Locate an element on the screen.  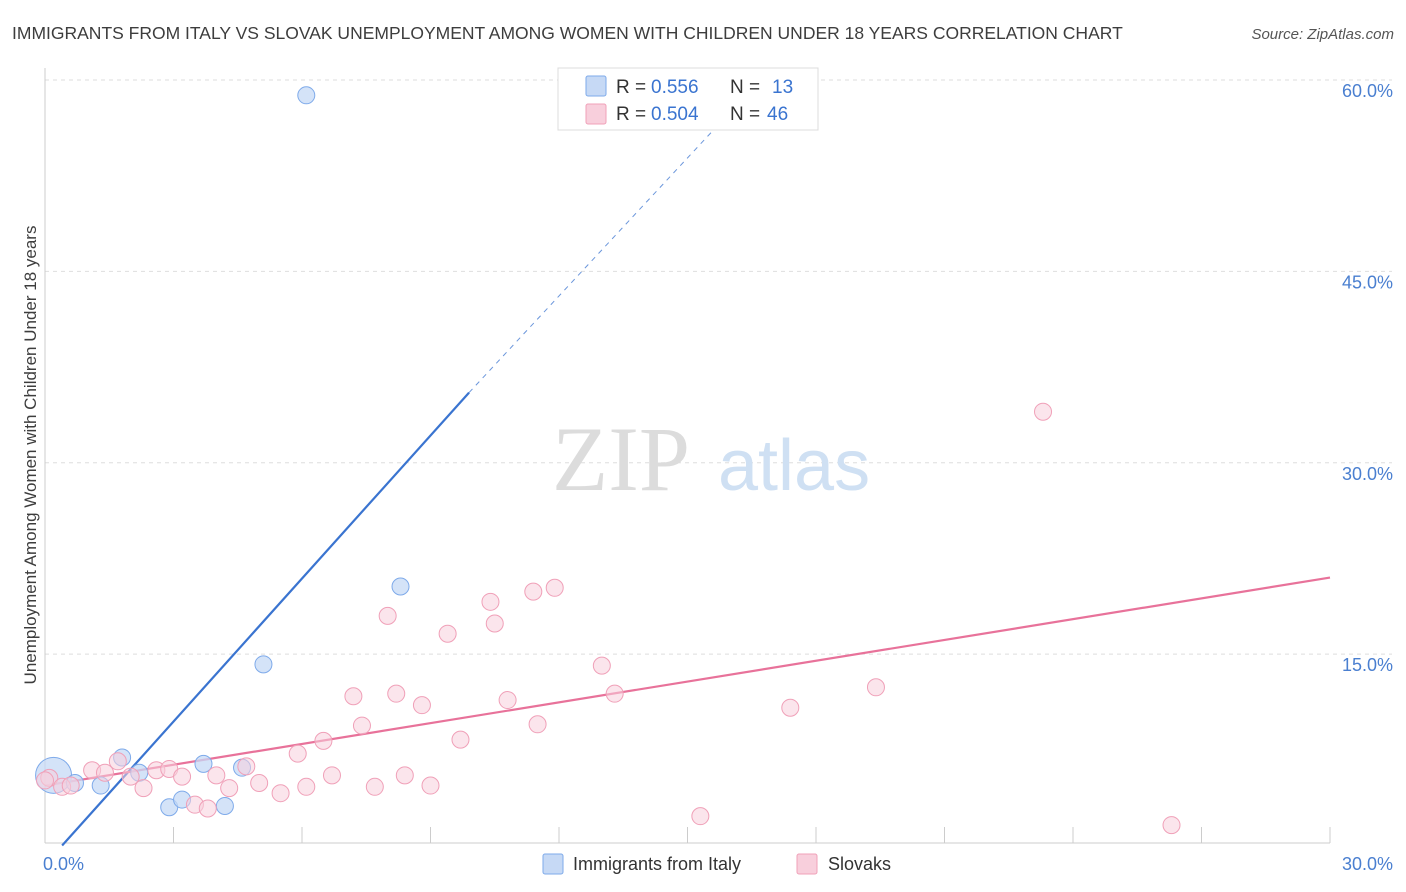
y-tick-label: 30.0% is located at coordinates (1367, 474).